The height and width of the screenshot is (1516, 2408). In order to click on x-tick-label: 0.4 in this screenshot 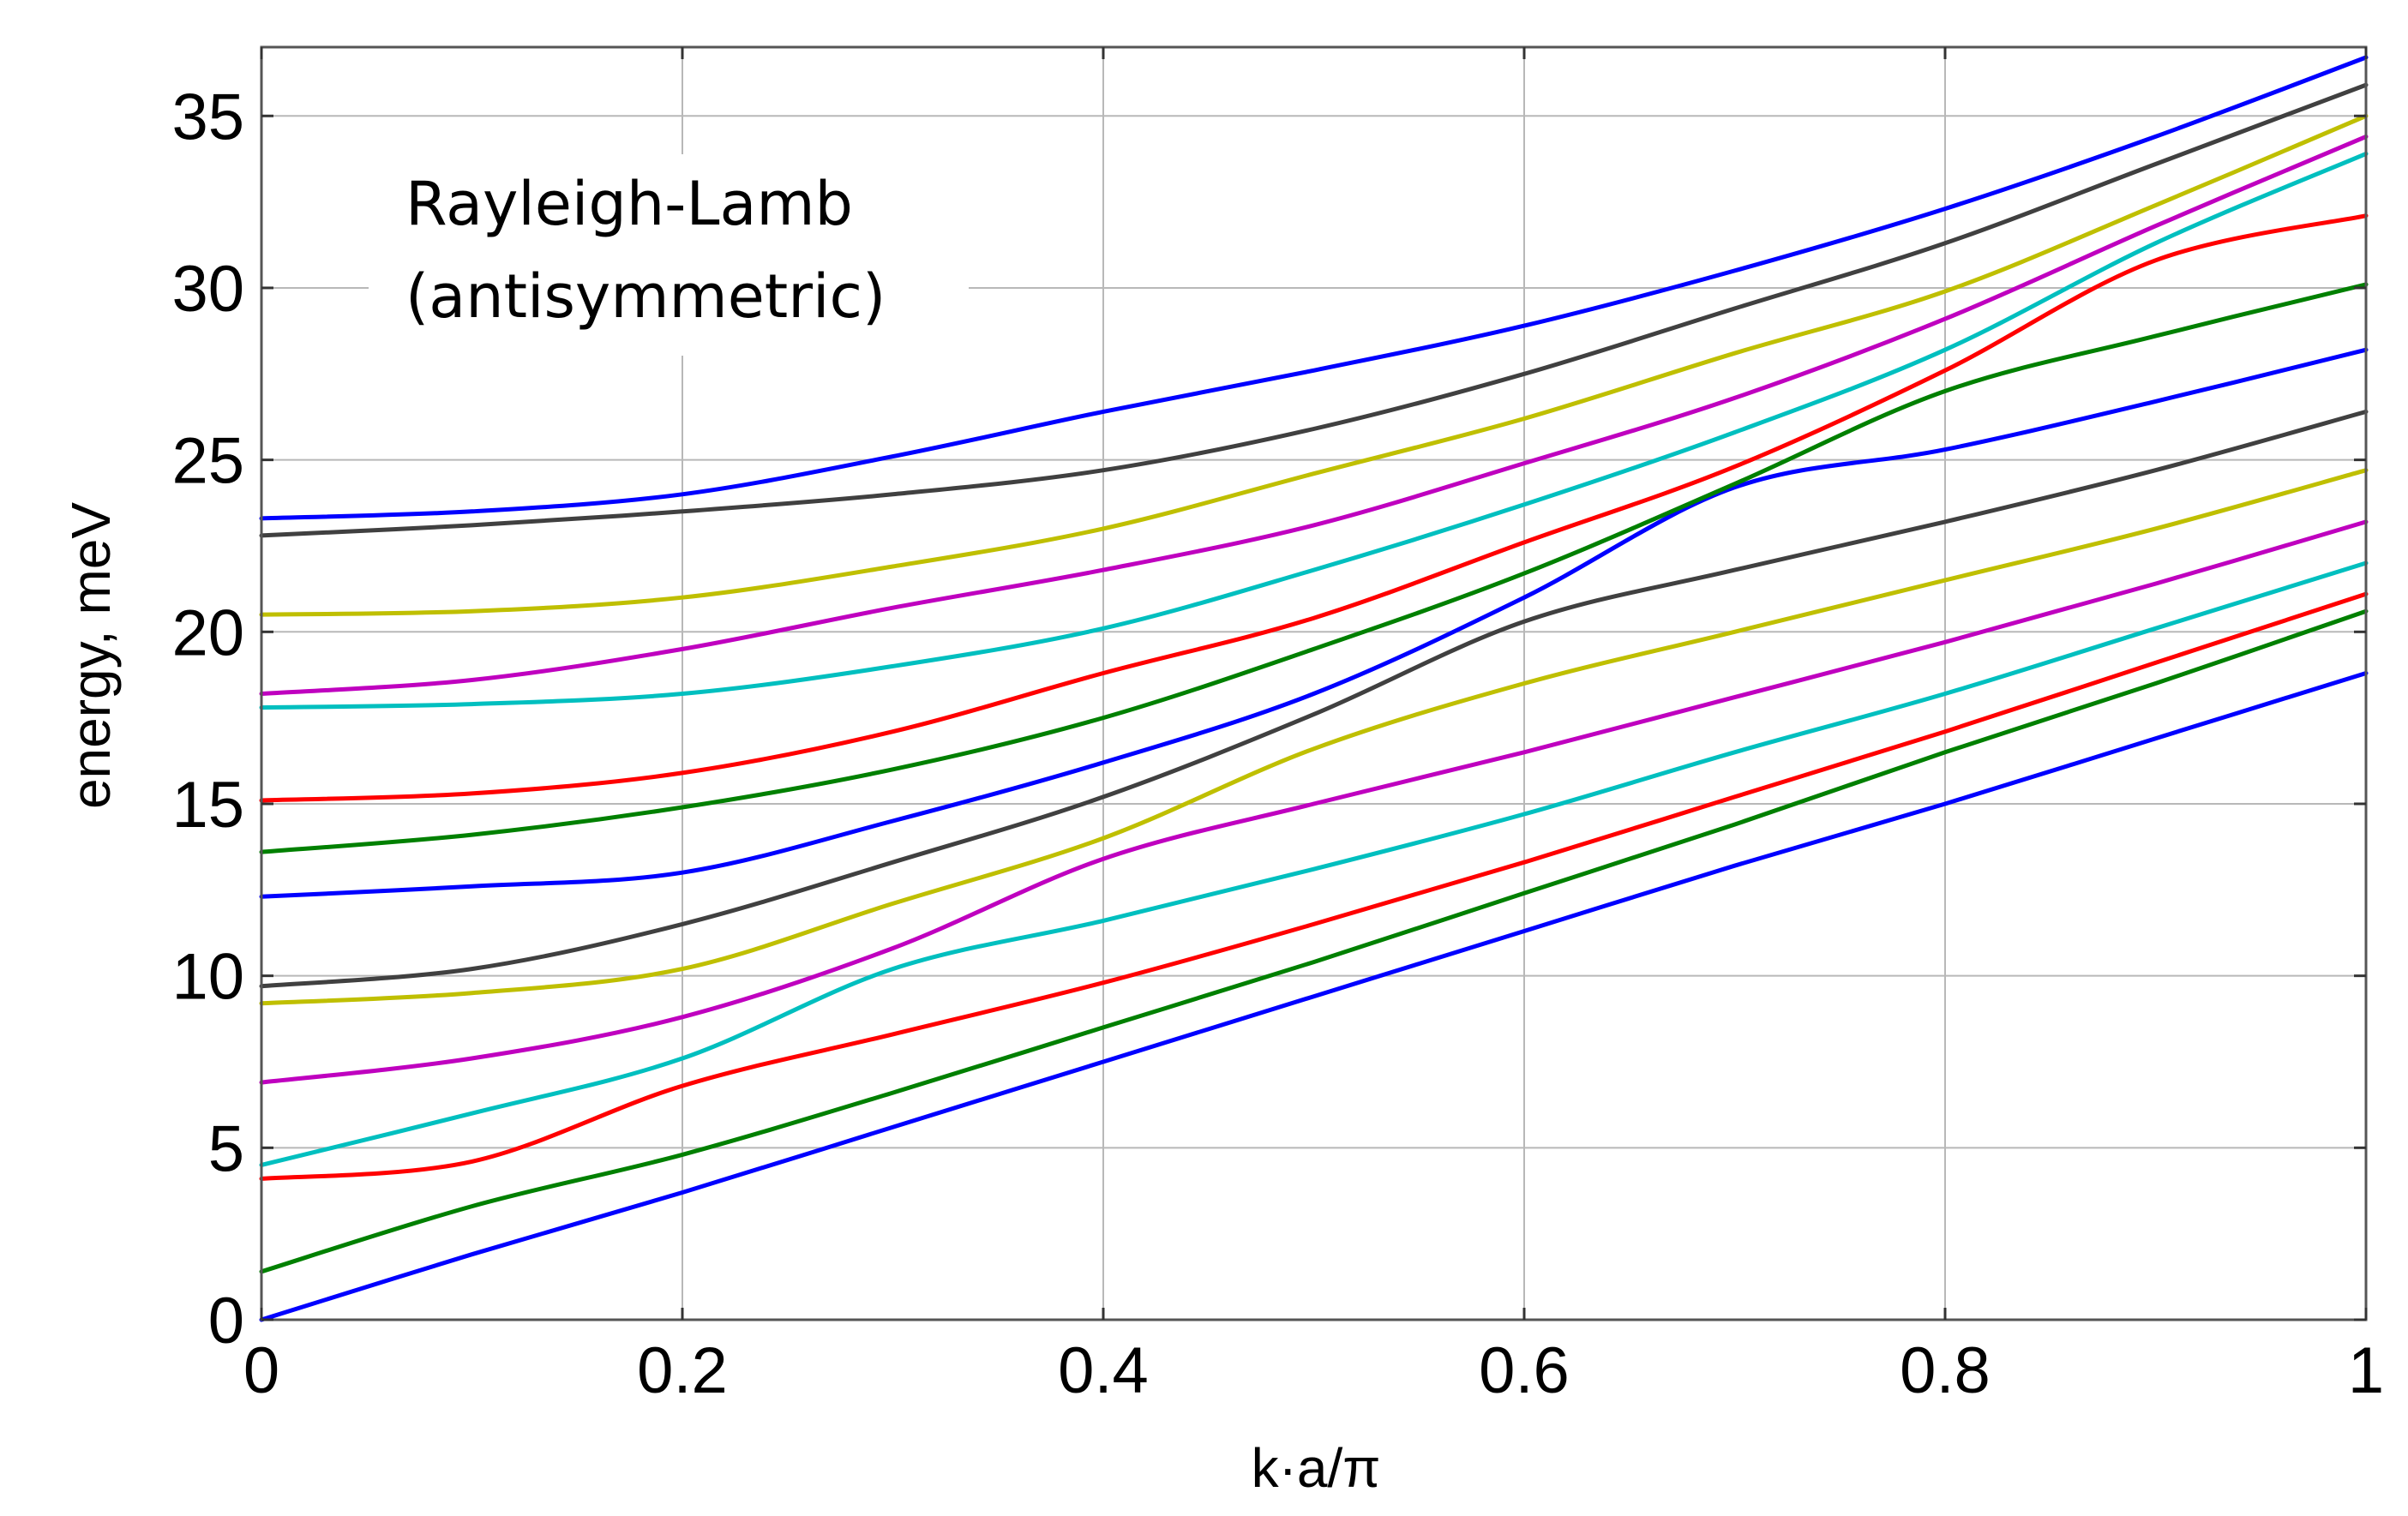, I will do `click(1104, 1370)`.